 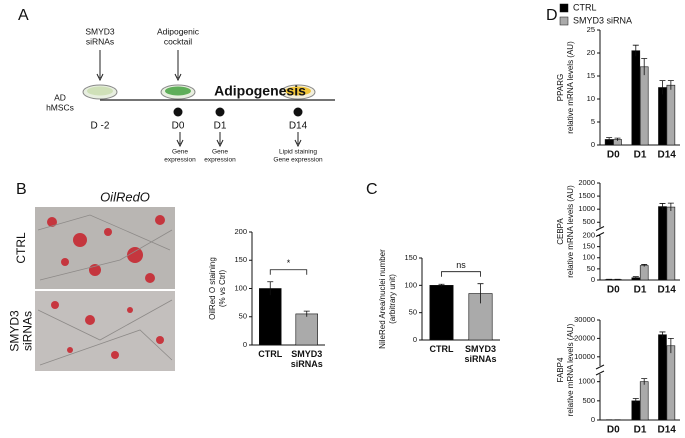 What do you see at coordinates (15, 331) in the screenshot?
I see `row-label: SMYD3` at bounding box center [15, 331].